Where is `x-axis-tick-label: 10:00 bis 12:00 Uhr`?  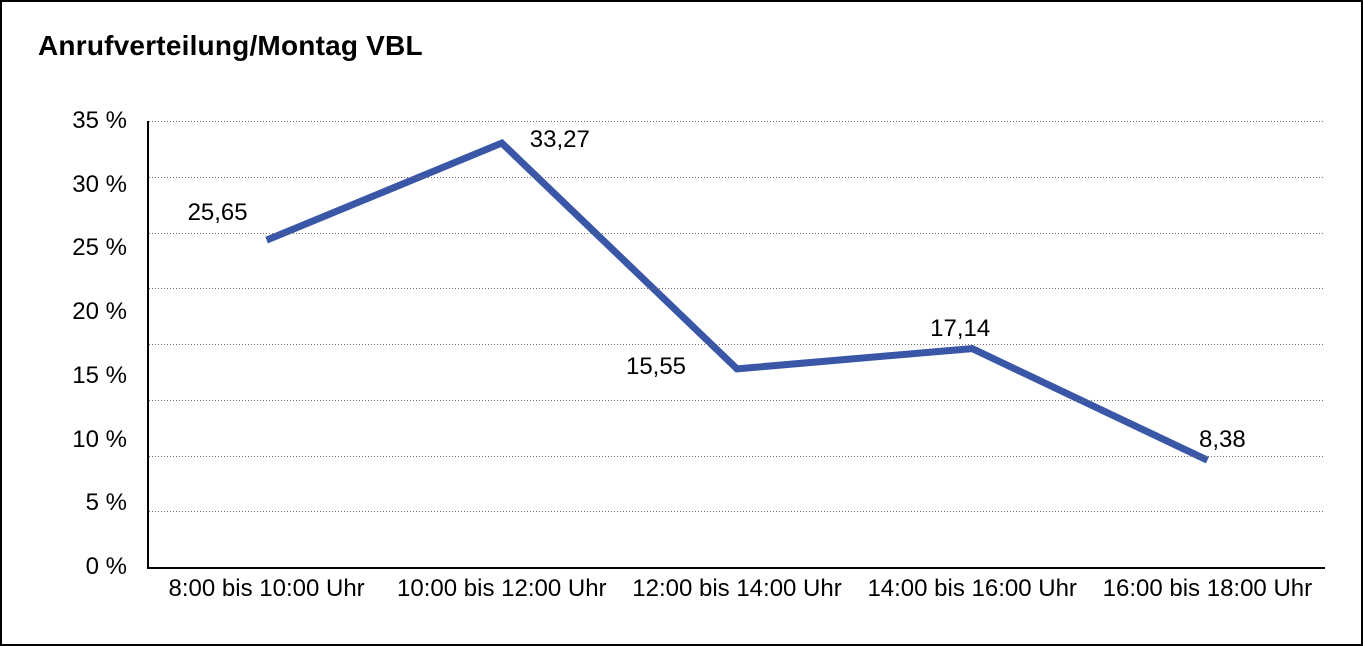 x-axis-tick-label: 10:00 bis 12:00 Uhr is located at coordinates (502, 588).